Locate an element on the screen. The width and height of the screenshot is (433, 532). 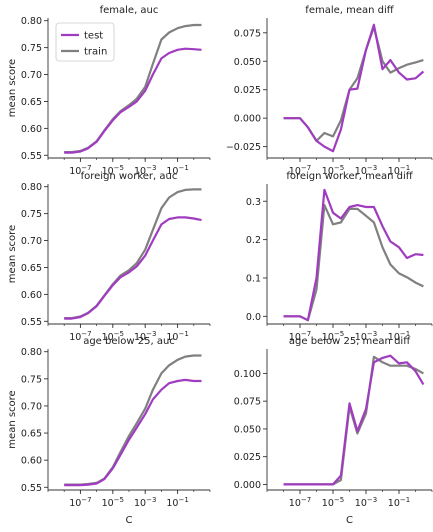
y-tick-label: −0.025 is located at coordinates (243, 147).